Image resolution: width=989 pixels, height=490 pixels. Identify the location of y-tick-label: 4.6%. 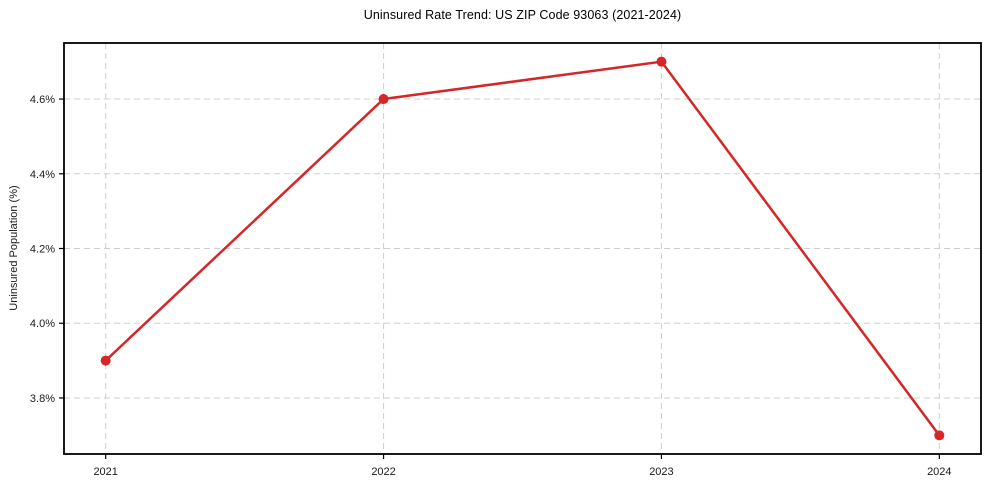
(42, 100).